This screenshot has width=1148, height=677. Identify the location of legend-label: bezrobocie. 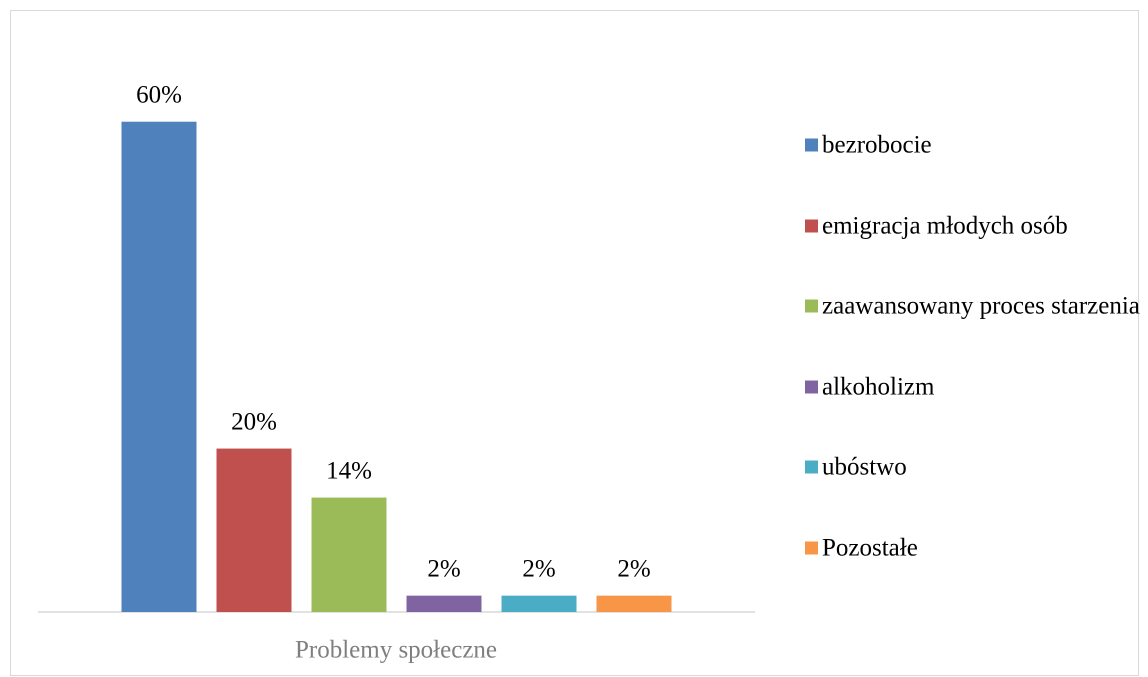
(877, 145).